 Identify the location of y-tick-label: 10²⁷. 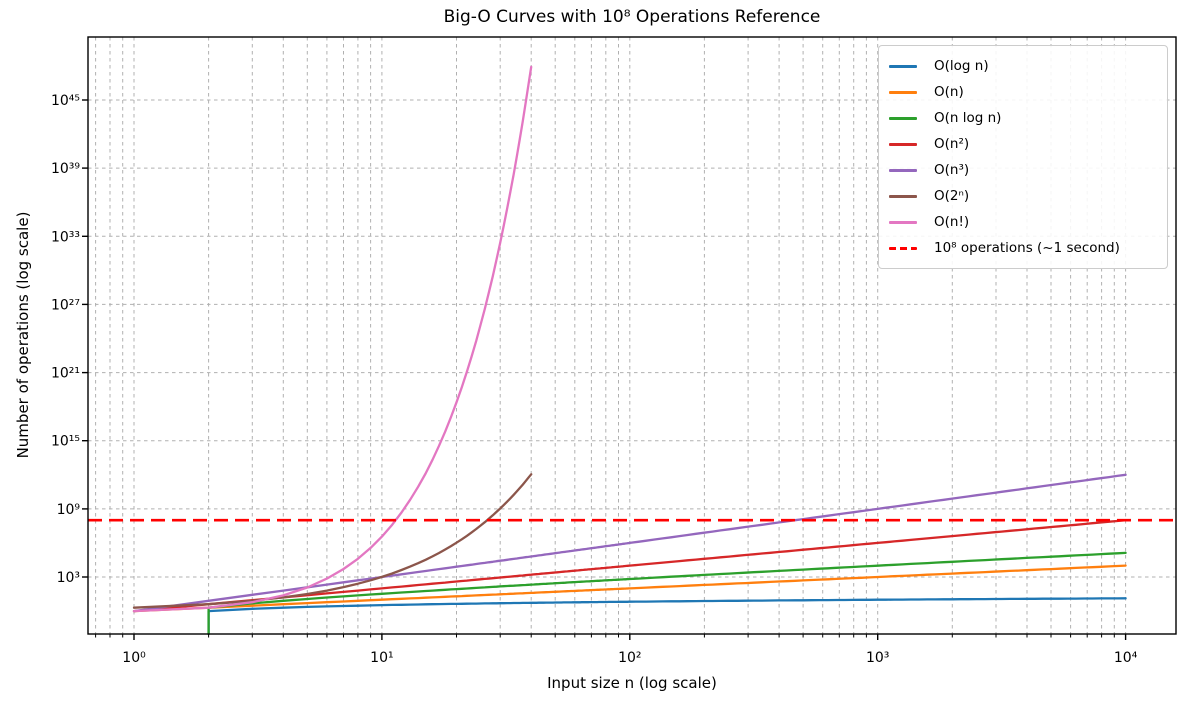
(65, 305).